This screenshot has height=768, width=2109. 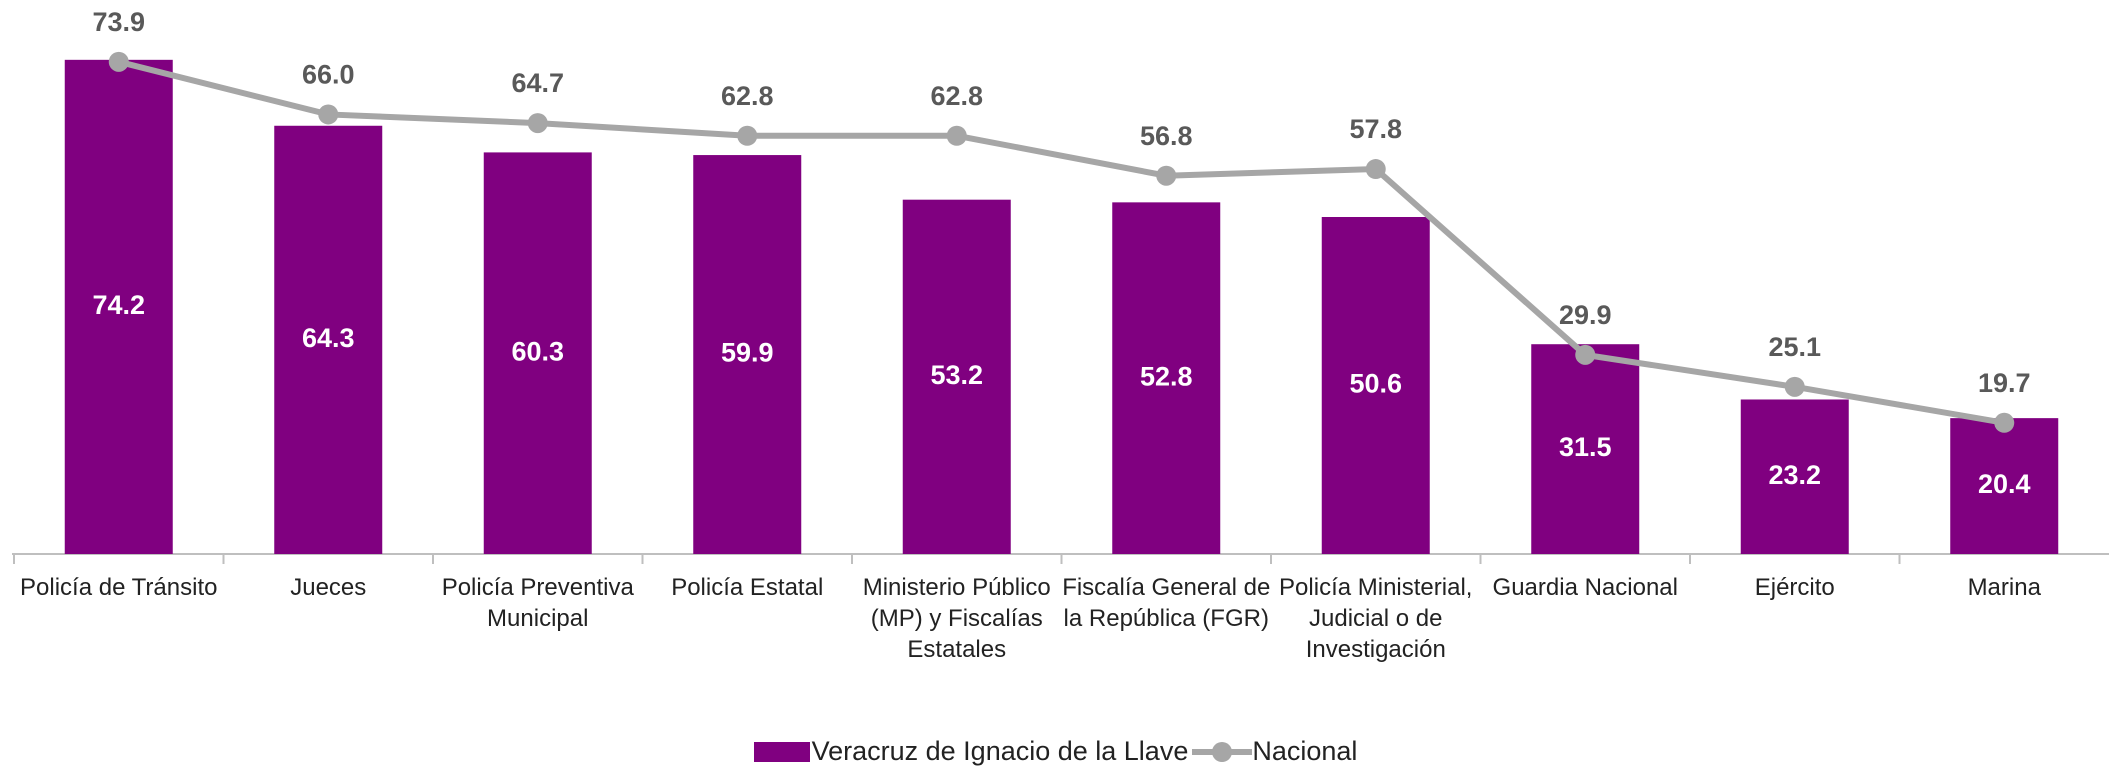 What do you see at coordinates (1305, 751) in the screenshot?
I see `legend-label: Nacional` at bounding box center [1305, 751].